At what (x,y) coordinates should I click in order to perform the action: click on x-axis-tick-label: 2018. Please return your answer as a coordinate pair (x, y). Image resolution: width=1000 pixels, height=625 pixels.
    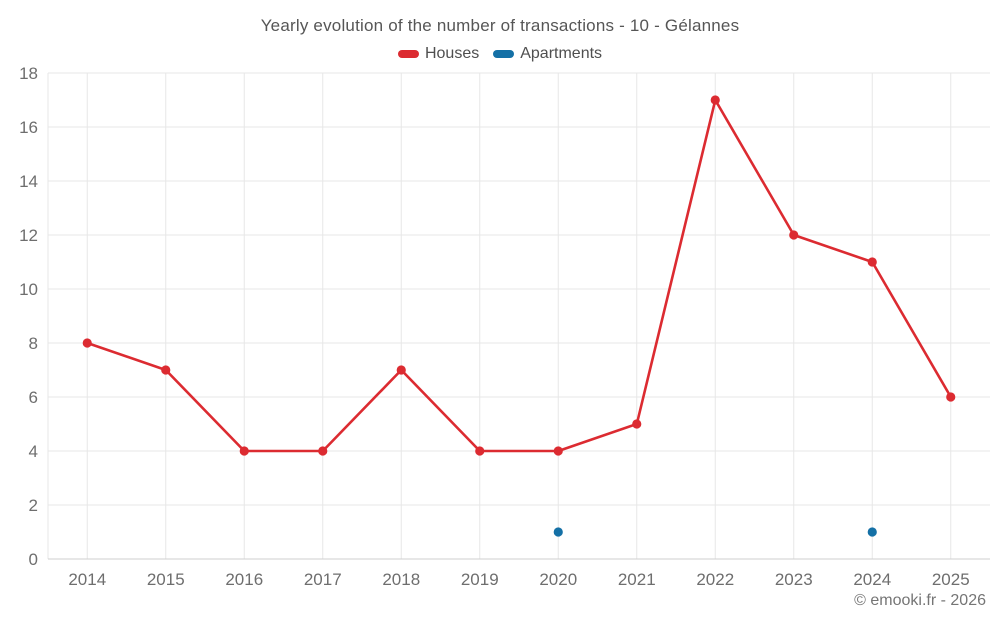
    Looking at the image, I should click on (401, 579).